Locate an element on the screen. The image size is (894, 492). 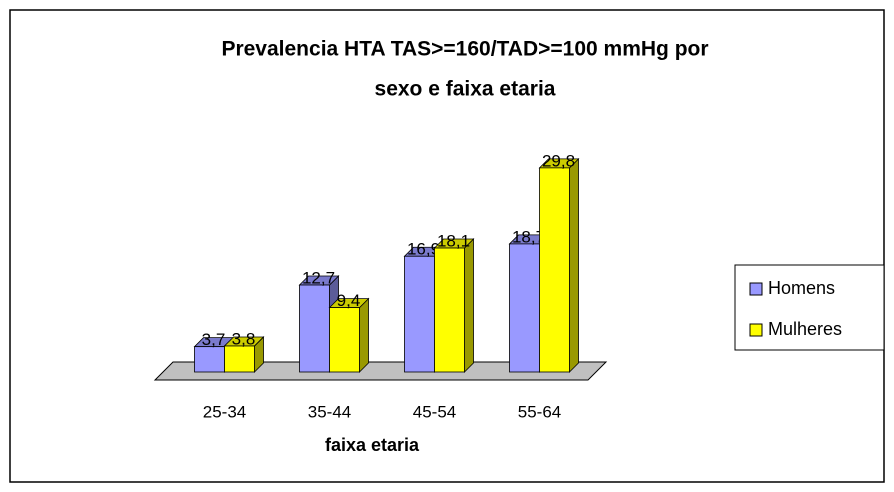
chart-title: sexo e faixa etaria is located at coordinates (465, 89).